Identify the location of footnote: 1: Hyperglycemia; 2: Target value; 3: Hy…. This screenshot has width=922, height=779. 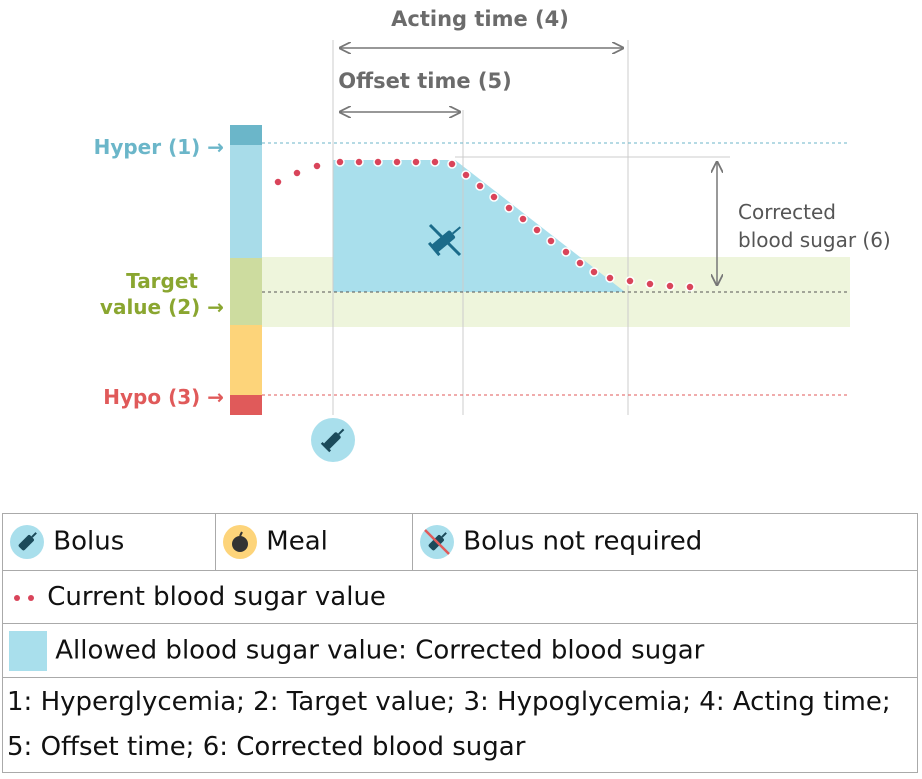
(449, 724).